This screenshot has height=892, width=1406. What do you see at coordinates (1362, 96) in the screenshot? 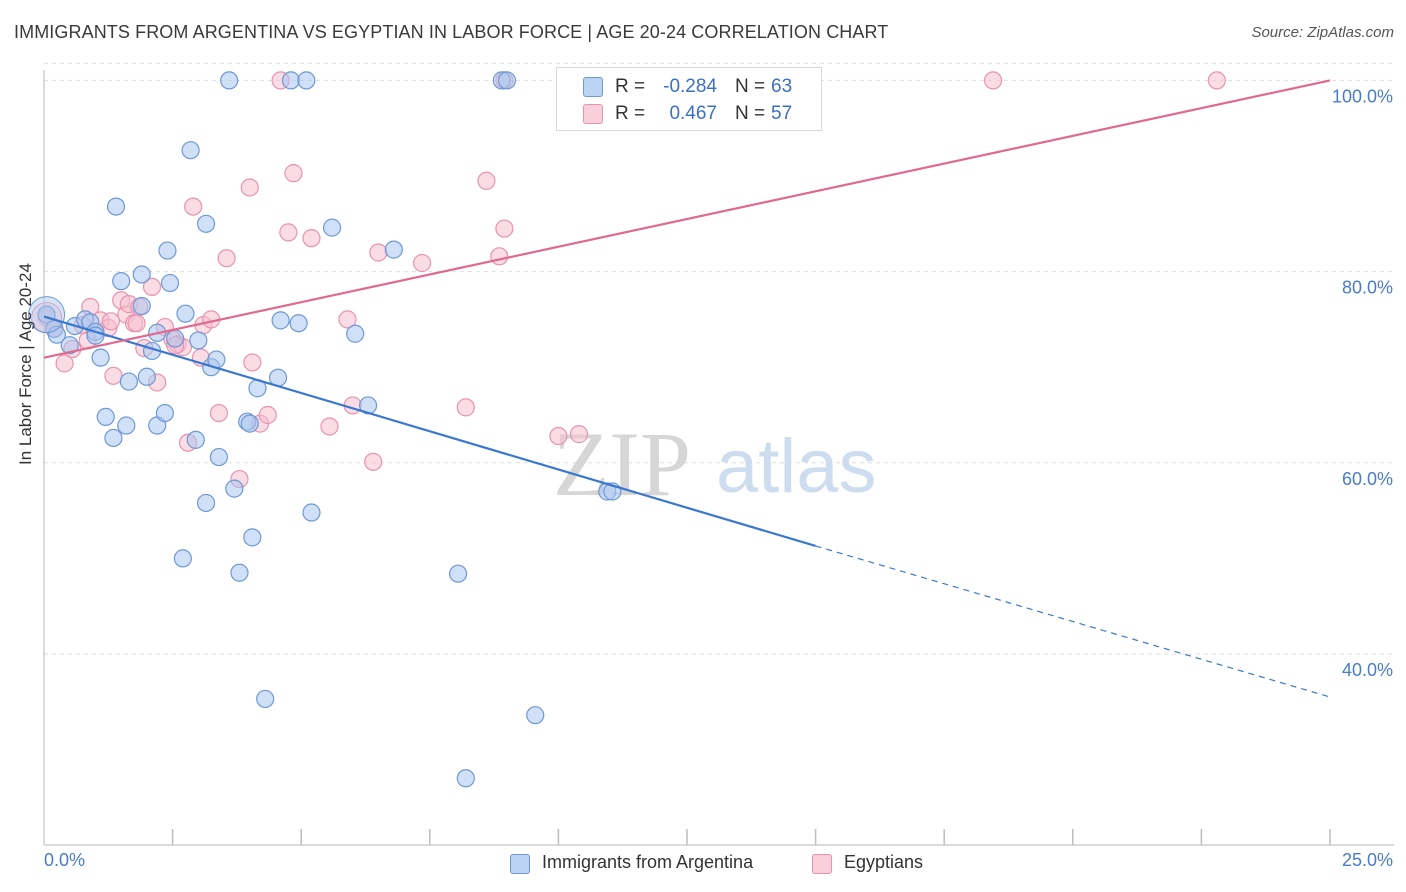
I see `y-tick-label: 100.0%` at bounding box center [1362, 96].